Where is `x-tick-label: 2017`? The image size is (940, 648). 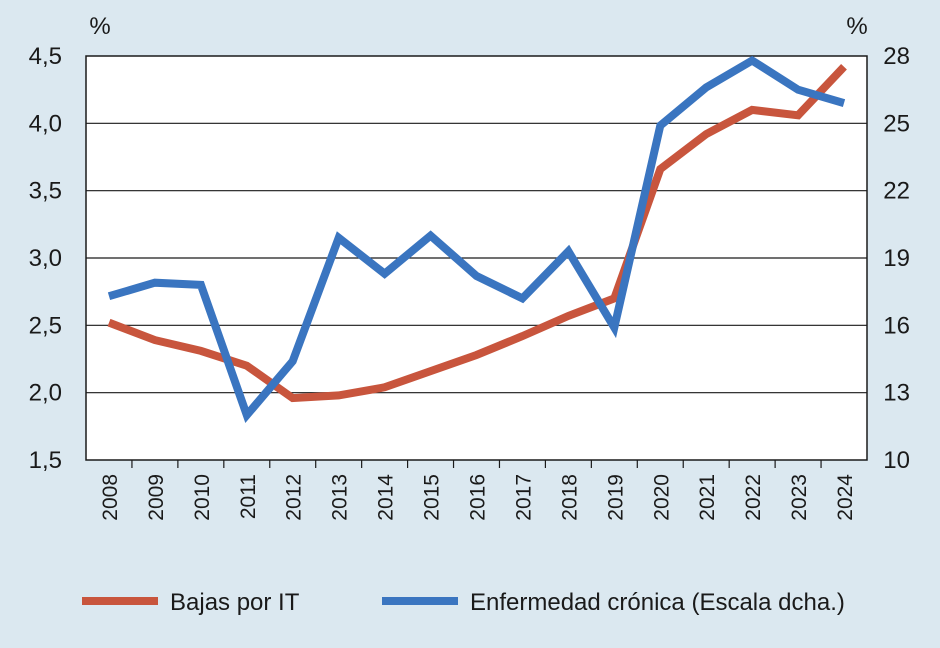
x-tick-label: 2017 is located at coordinates (523, 497).